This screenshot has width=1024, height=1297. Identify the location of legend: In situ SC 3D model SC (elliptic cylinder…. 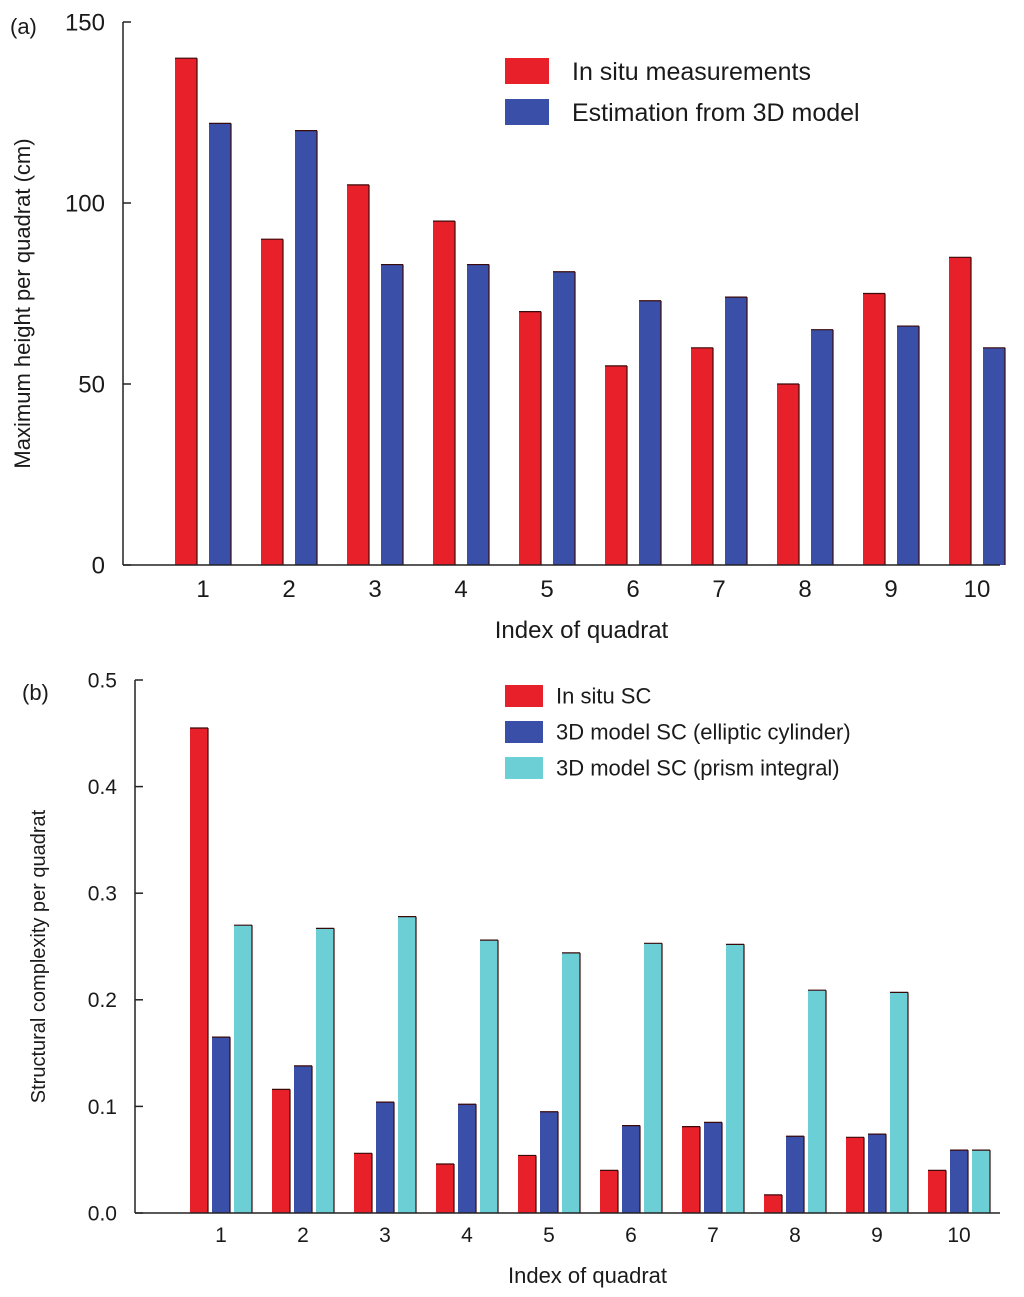
(678, 732).